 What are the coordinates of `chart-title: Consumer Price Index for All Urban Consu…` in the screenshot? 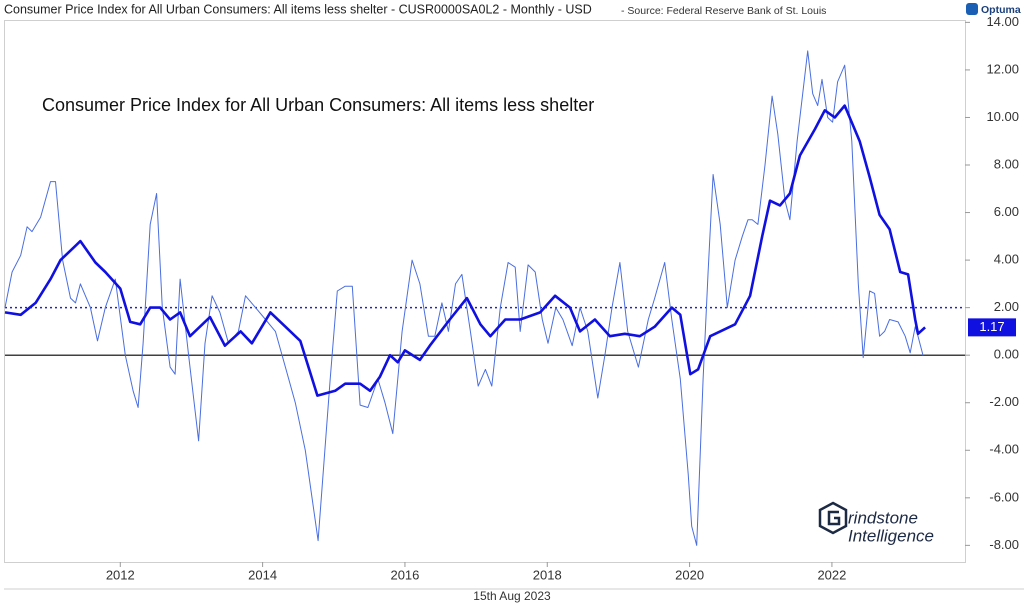 It's located at (318, 105).